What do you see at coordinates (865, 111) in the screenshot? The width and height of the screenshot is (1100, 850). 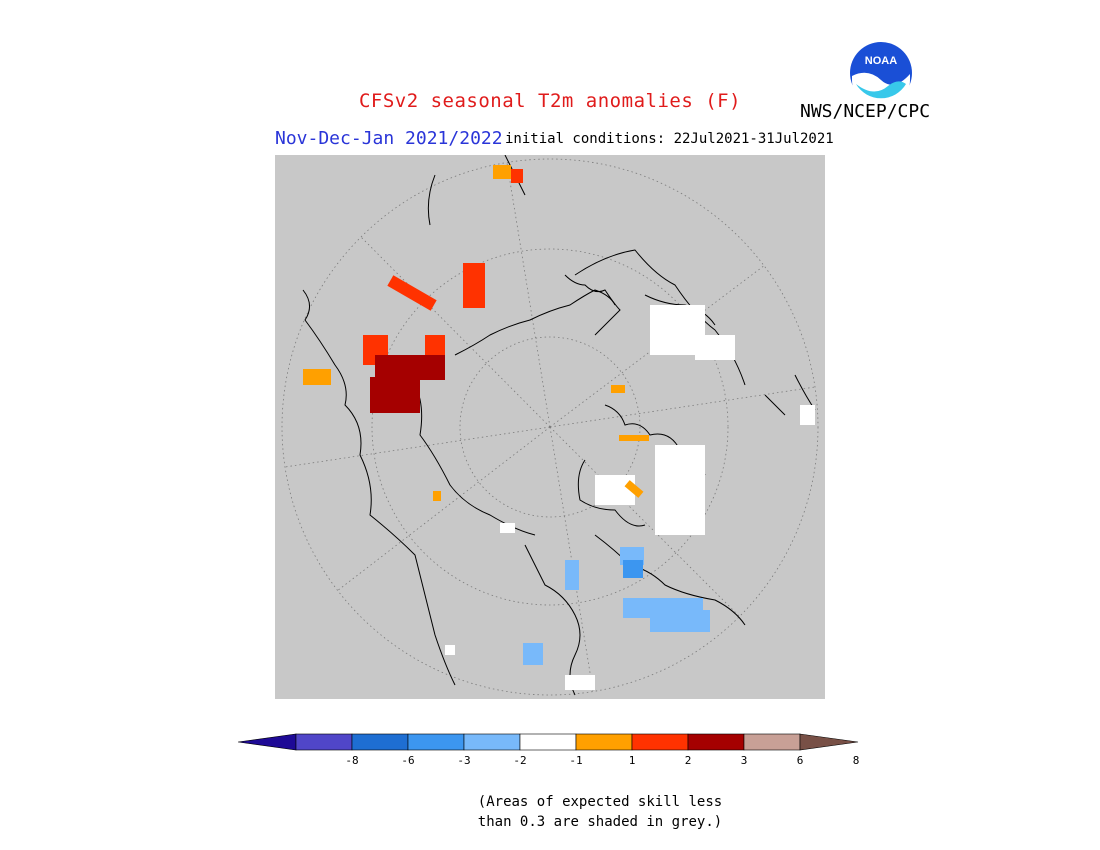 I see `agency-label: NWS/NCEP/CPC` at bounding box center [865, 111].